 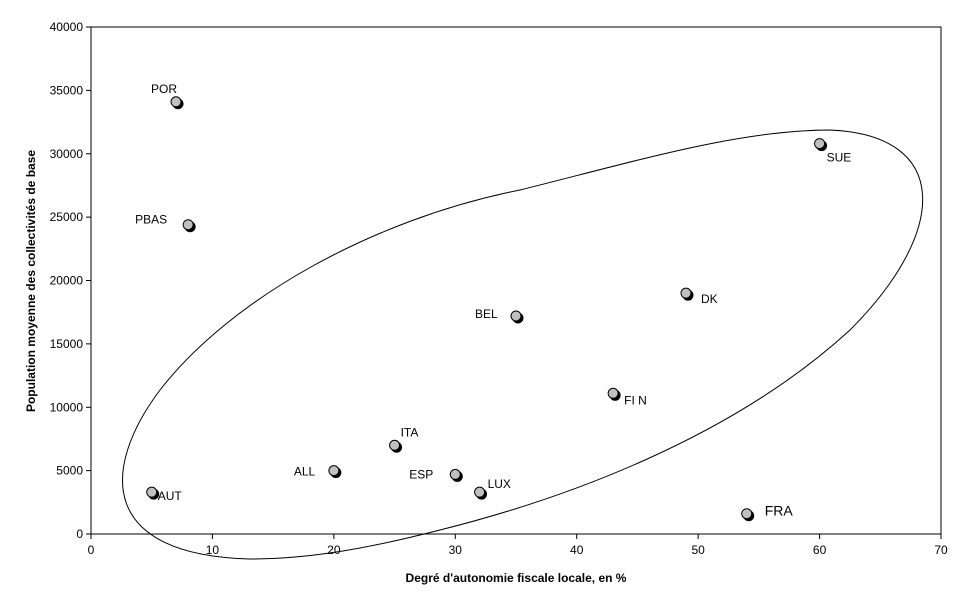 I want to click on y-tick-label: 40000, so click(x=67, y=27).